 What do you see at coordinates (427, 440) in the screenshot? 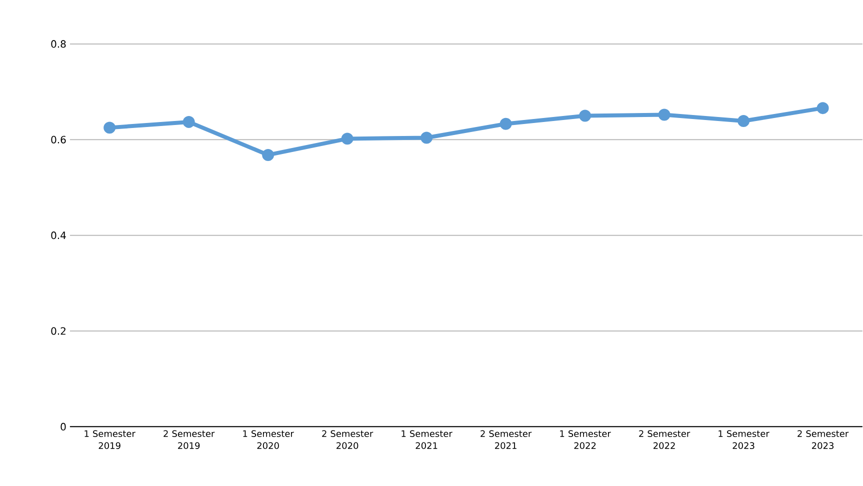
I see `x-tick-label: 1 Semester 2021` at bounding box center [427, 440].